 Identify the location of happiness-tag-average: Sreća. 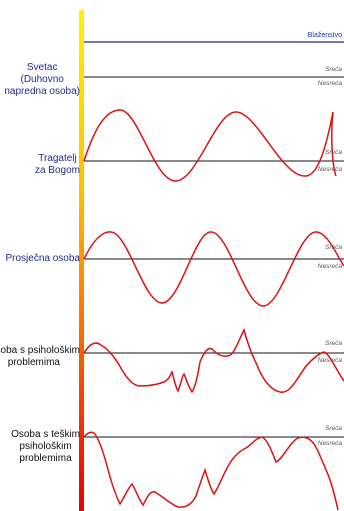
(333, 247).